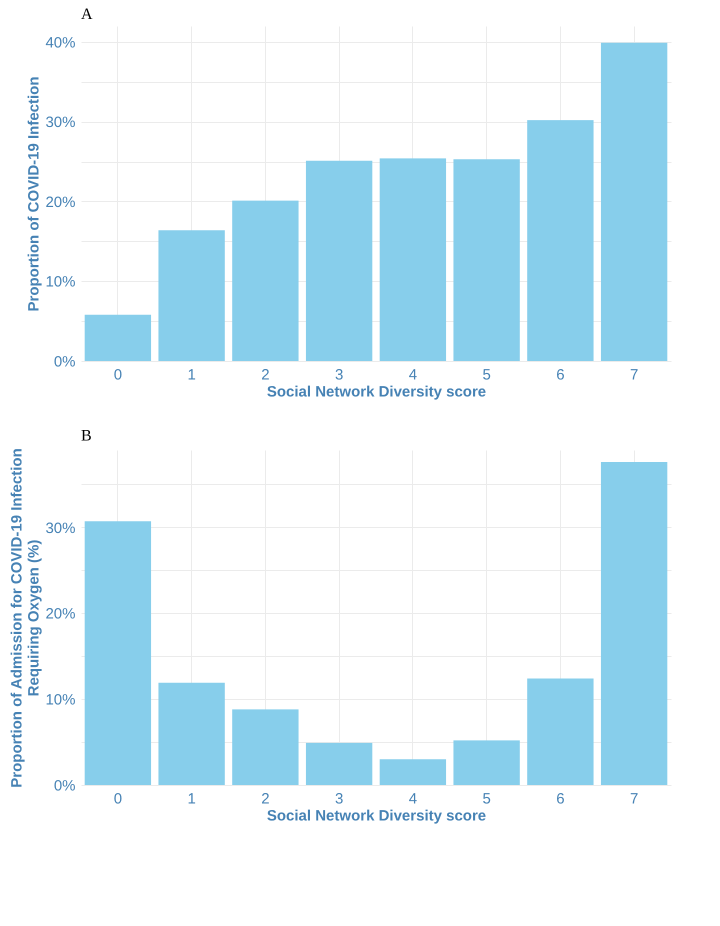 Image resolution: width=720 pixels, height=926 pixels. Describe the element at coordinates (60, 43) in the screenshot. I see `y-tick-label: 40%` at that location.